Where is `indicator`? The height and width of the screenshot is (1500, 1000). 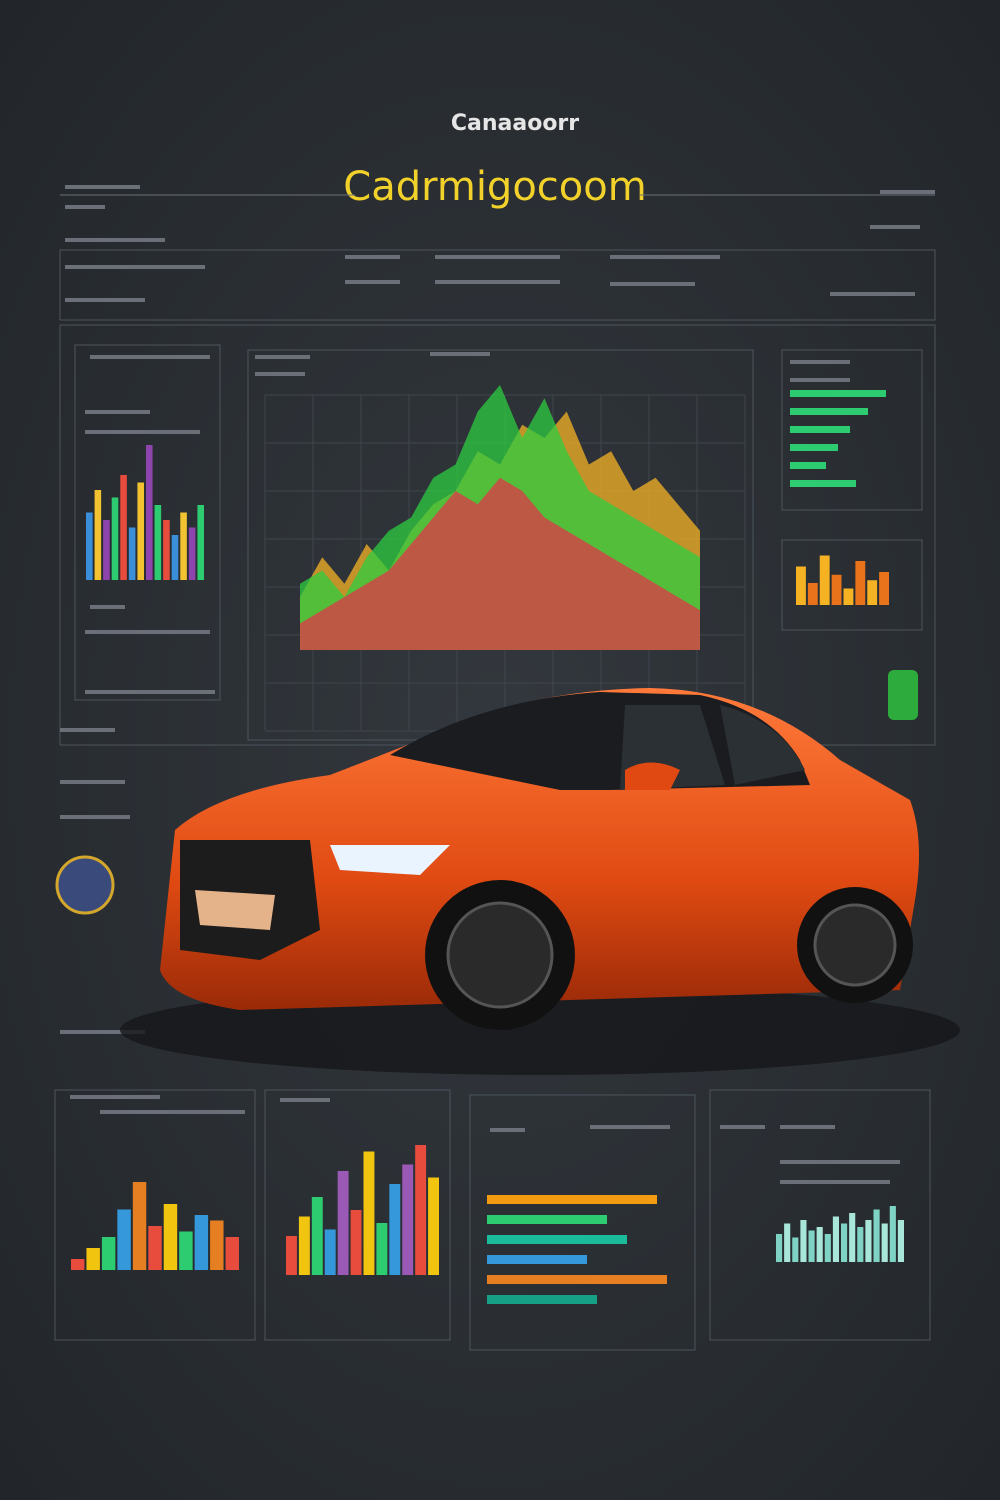
indicator is located at coordinates (903, 695).